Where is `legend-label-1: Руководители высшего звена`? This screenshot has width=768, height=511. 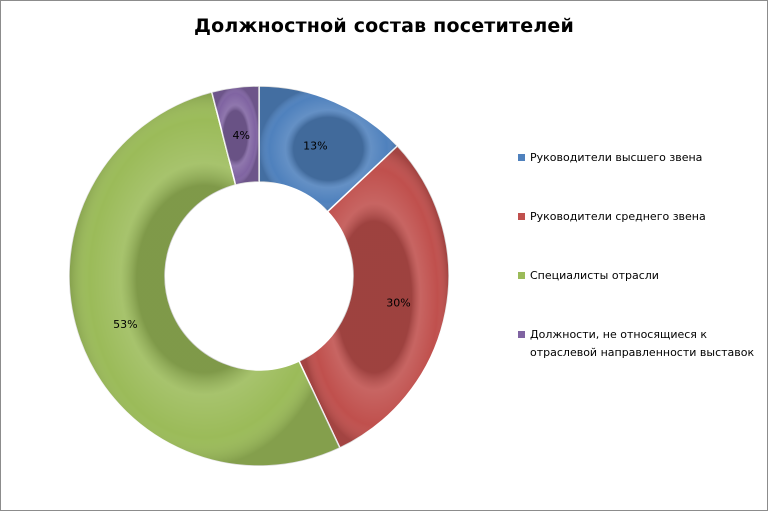 legend-label-1: Руководители высшего звена is located at coordinates (616, 157).